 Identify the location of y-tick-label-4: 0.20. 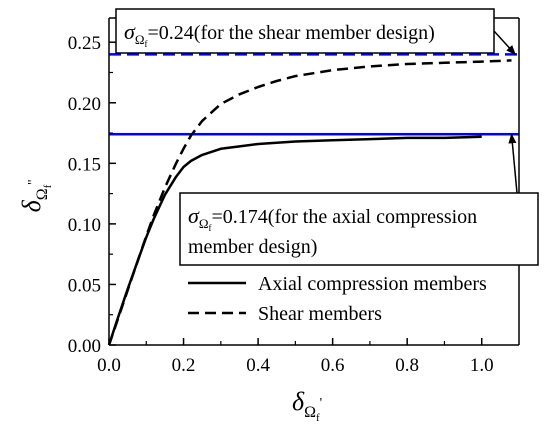
(84, 104).